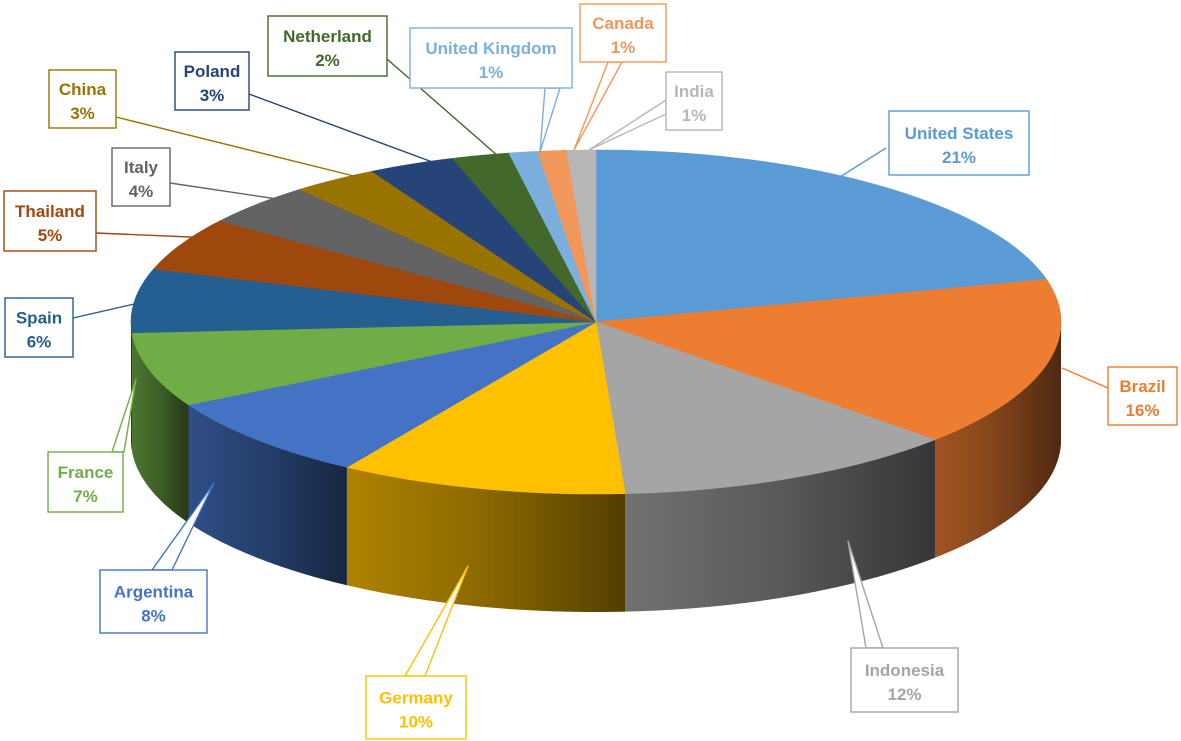 This screenshot has height=741, width=1181. Describe the element at coordinates (342, 128) in the screenshot. I see `leader-poland` at that location.